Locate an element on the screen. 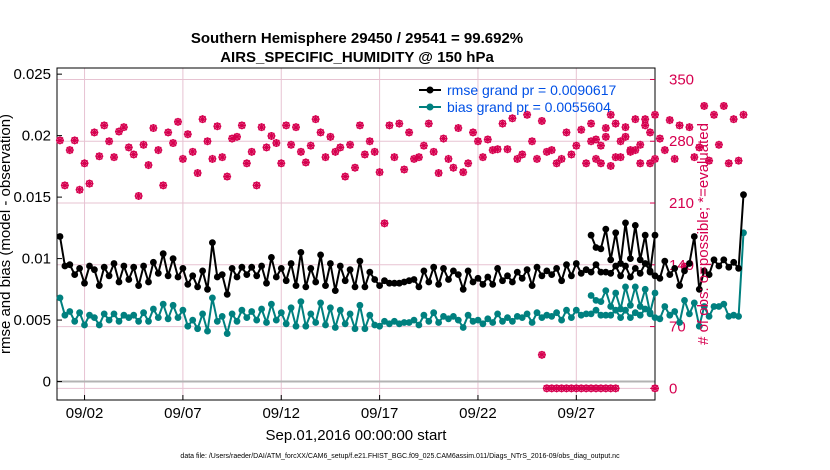  left-tick-label: 0 is located at coordinates (47, 382).